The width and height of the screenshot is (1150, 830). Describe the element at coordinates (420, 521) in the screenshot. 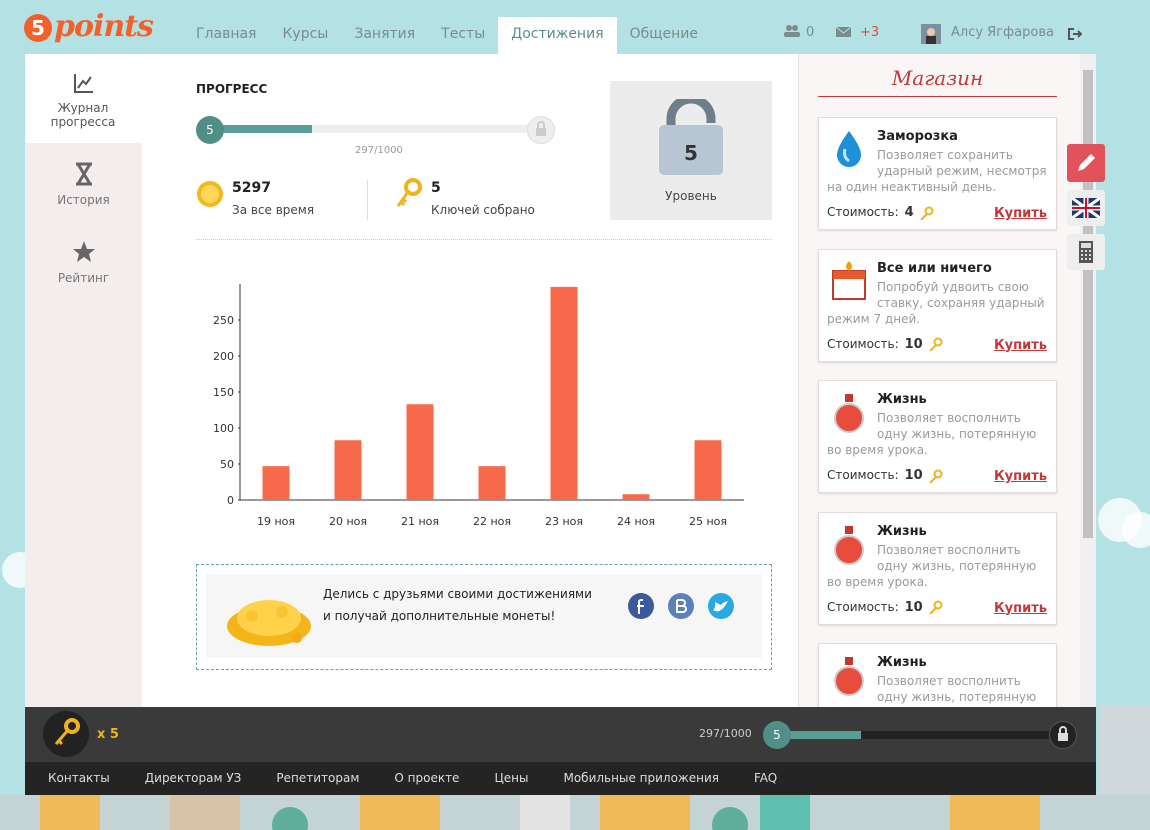

I see `x-tick-label: 21 ноя` at that location.